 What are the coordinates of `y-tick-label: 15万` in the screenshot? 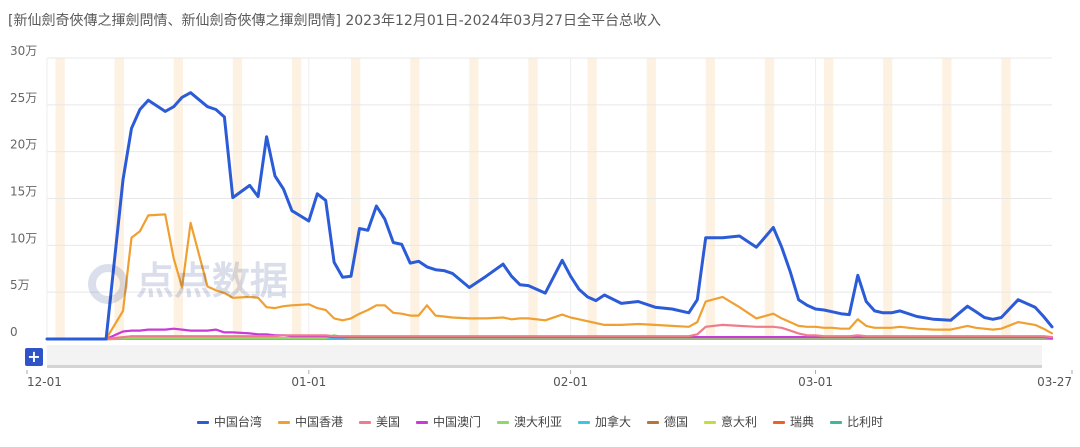 It's located at (23, 192).